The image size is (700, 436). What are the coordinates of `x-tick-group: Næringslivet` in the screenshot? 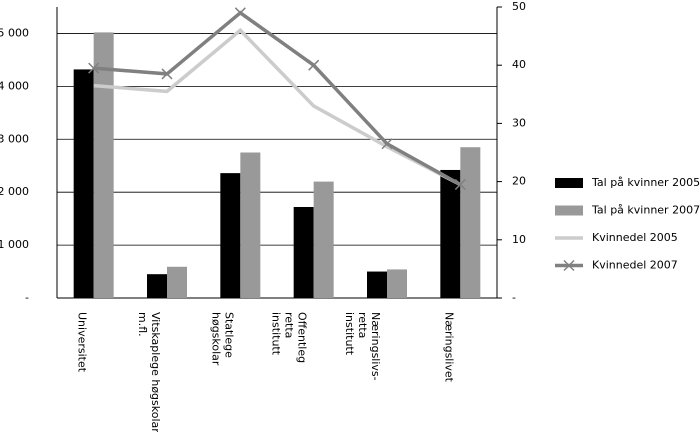 It's located at (448, 347).